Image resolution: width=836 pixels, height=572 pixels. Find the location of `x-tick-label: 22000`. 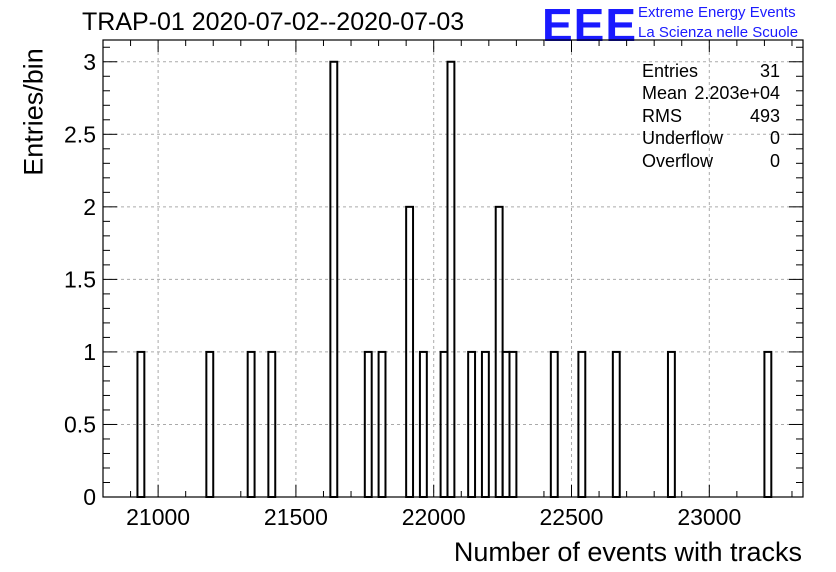

x-tick-label: 22000 is located at coordinates (434, 517).